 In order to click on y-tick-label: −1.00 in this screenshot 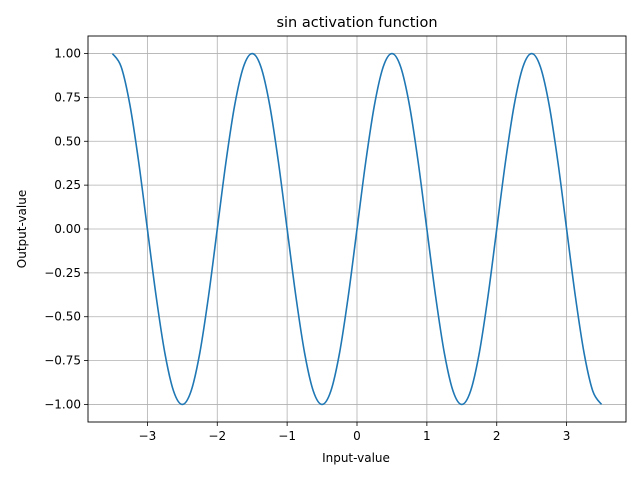, I will do `click(62, 404)`.